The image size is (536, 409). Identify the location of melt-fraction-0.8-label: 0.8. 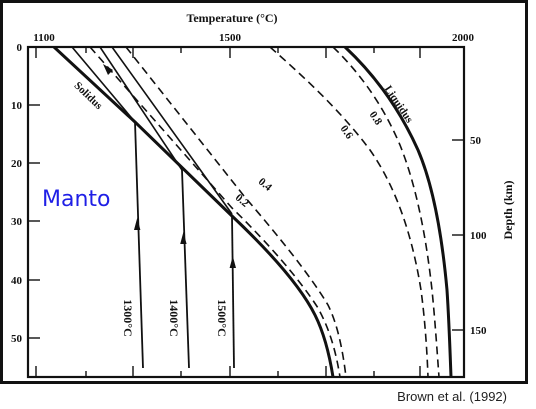
(376, 118).